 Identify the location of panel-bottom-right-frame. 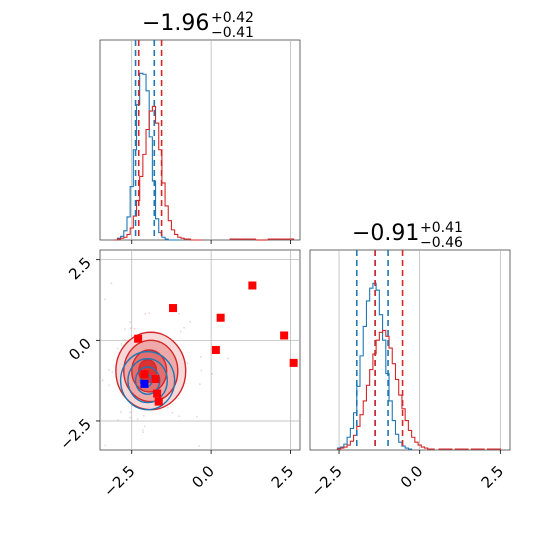
(410, 350).